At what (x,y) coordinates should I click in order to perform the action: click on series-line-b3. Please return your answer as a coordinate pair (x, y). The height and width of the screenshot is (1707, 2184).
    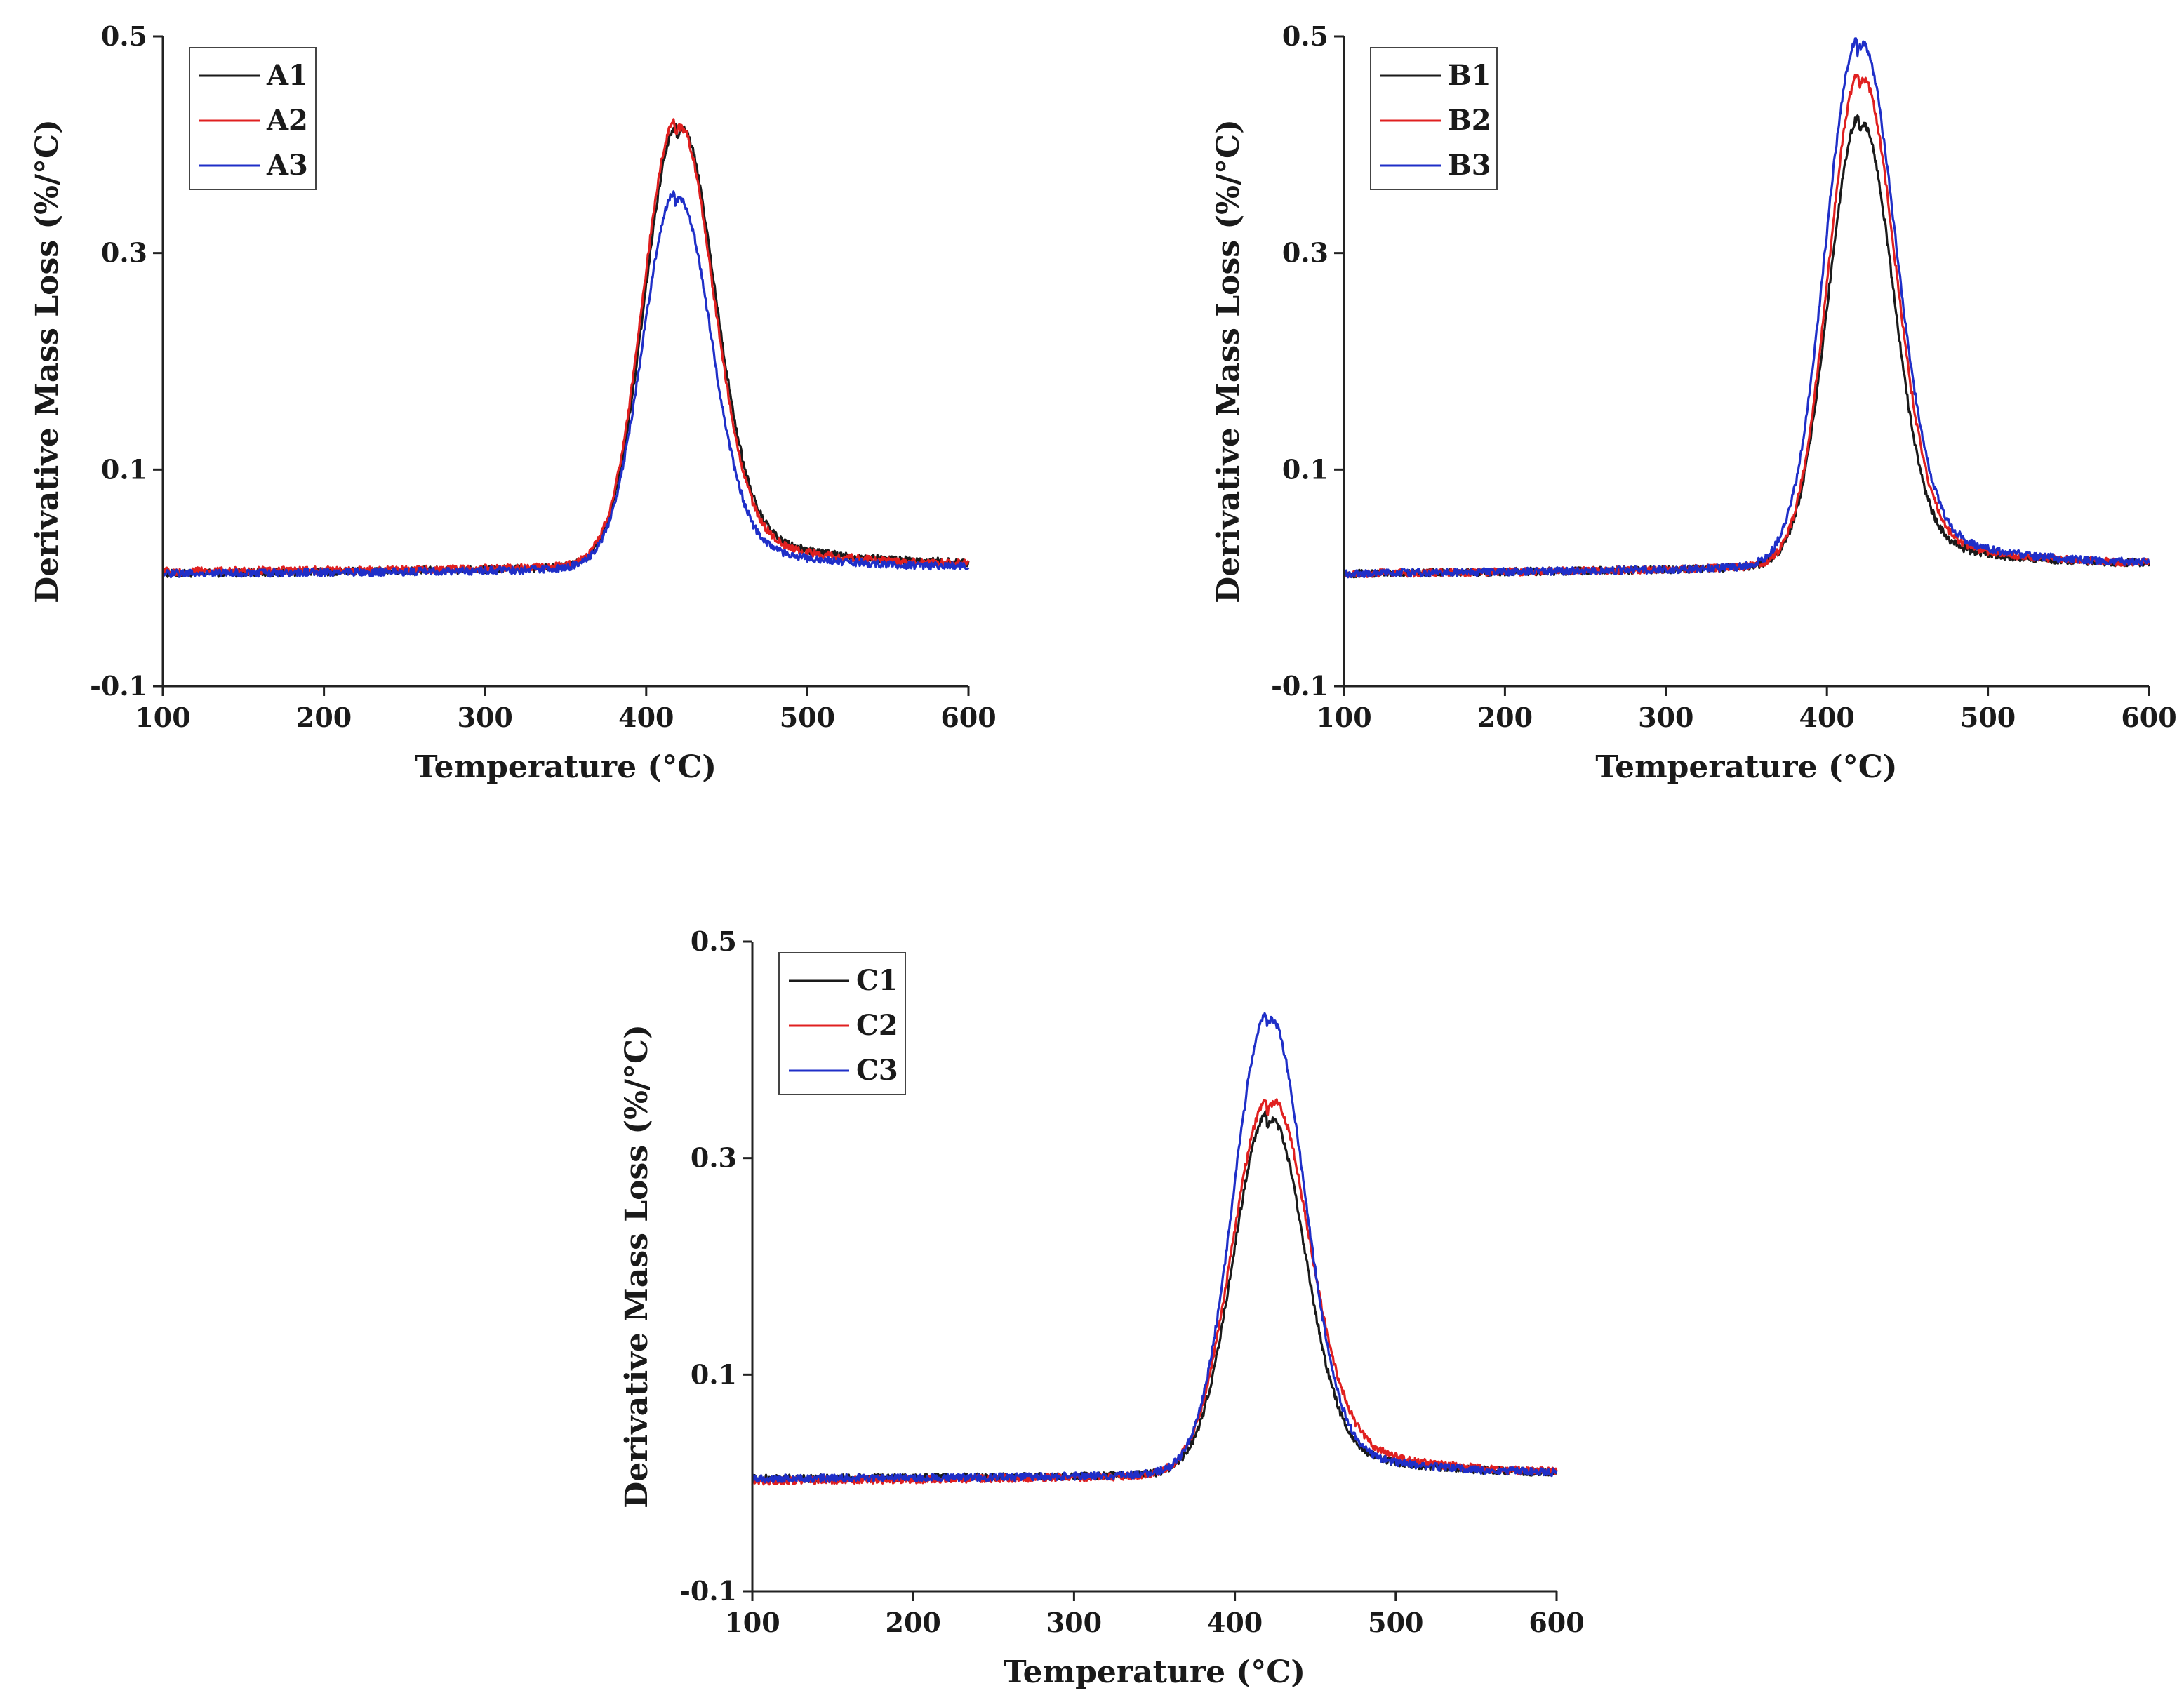
    Looking at the image, I should click on (1746, 308).